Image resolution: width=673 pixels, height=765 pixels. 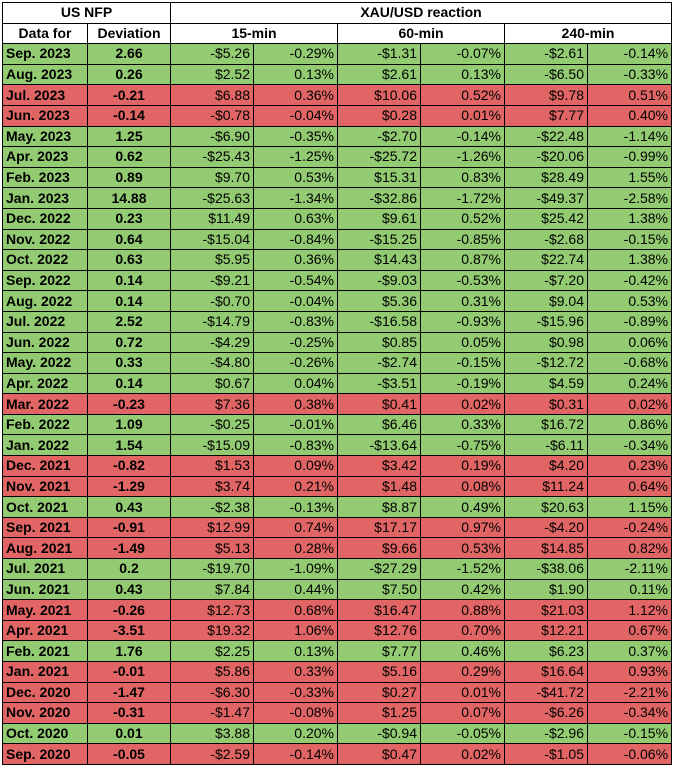 I want to click on pct-15-min-cell: -1.09%, so click(x=295, y=569).